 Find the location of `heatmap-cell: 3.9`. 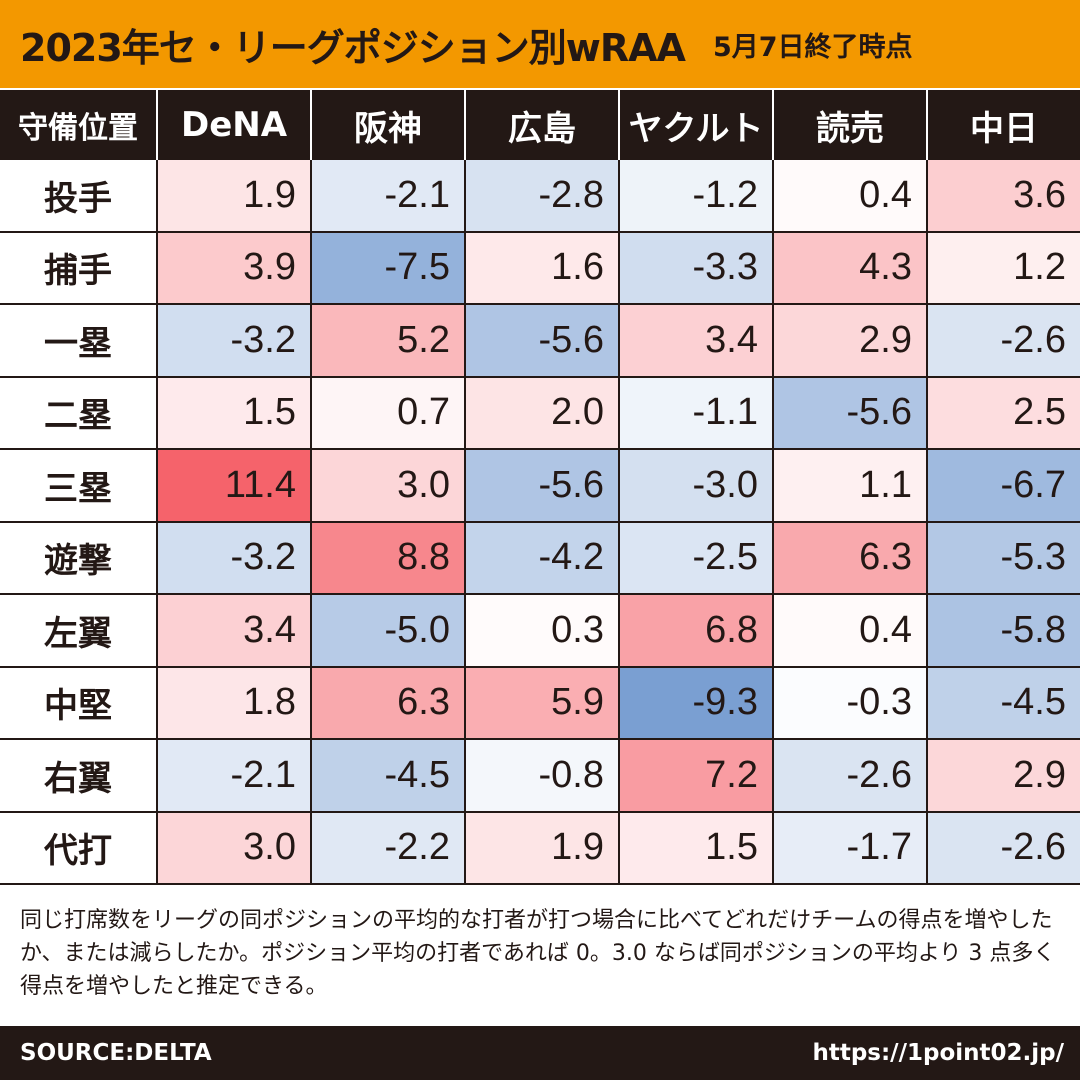

heatmap-cell: 3.9 is located at coordinates (233, 268).